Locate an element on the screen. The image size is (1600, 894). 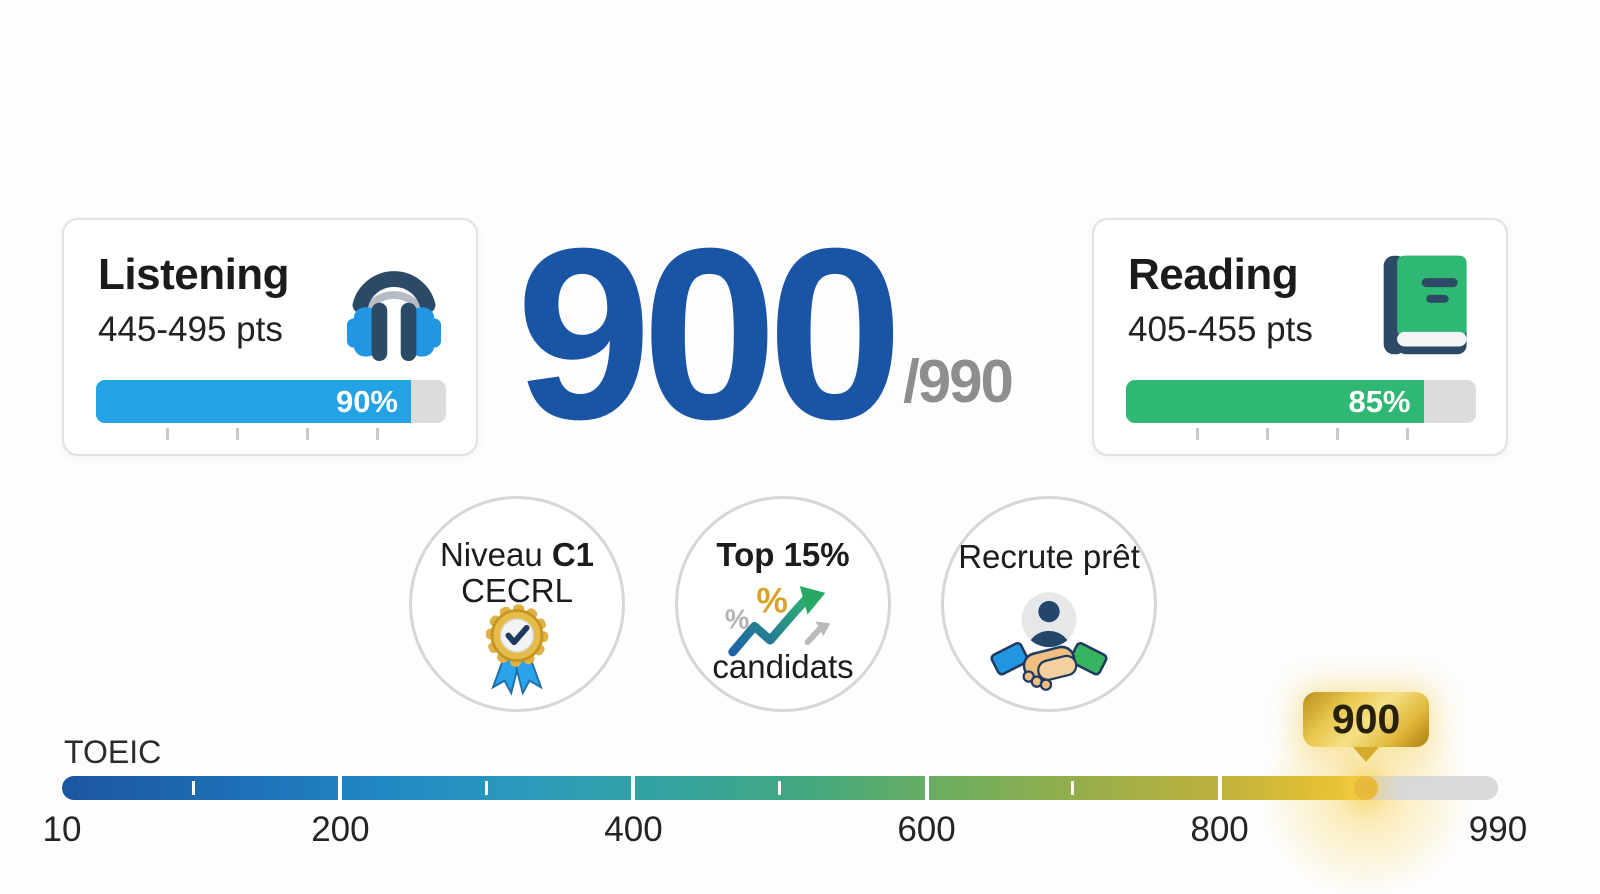
reading-ruler-ticks is located at coordinates (1301, 433).